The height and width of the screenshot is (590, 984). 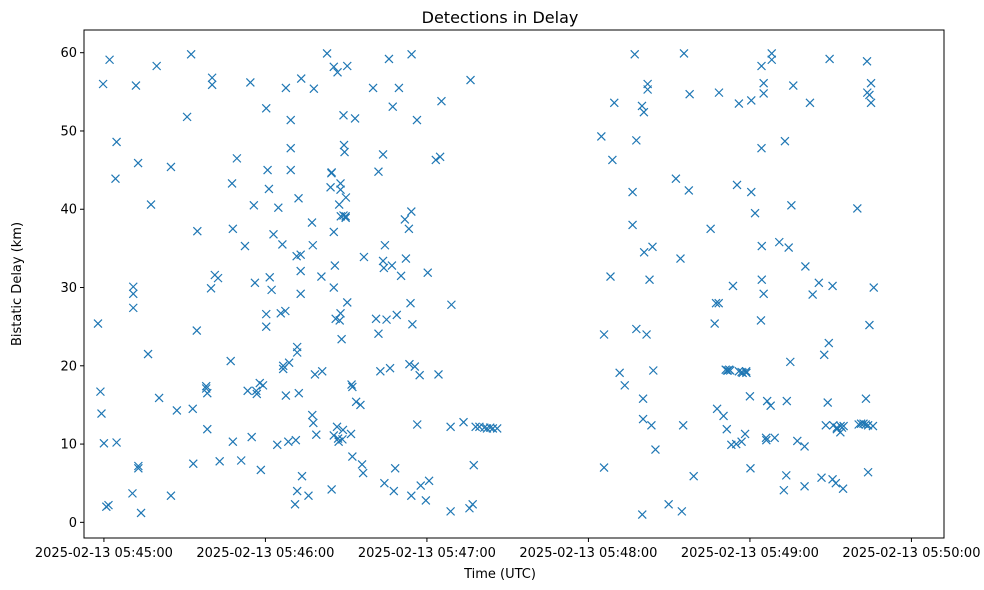 I want to click on x-tick-label: 2025-02-13 05:48:00, so click(x=588, y=553).